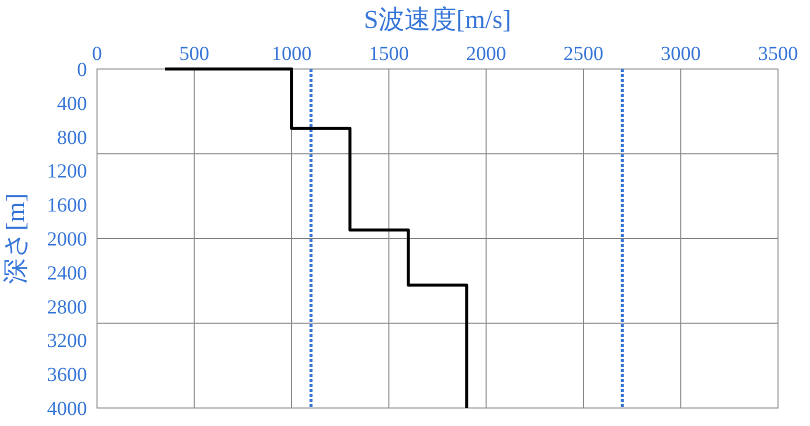  What do you see at coordinates (486, 54) in the screenshot?
I see `x-tick-label: 2000` at bounding box center [486, 54].